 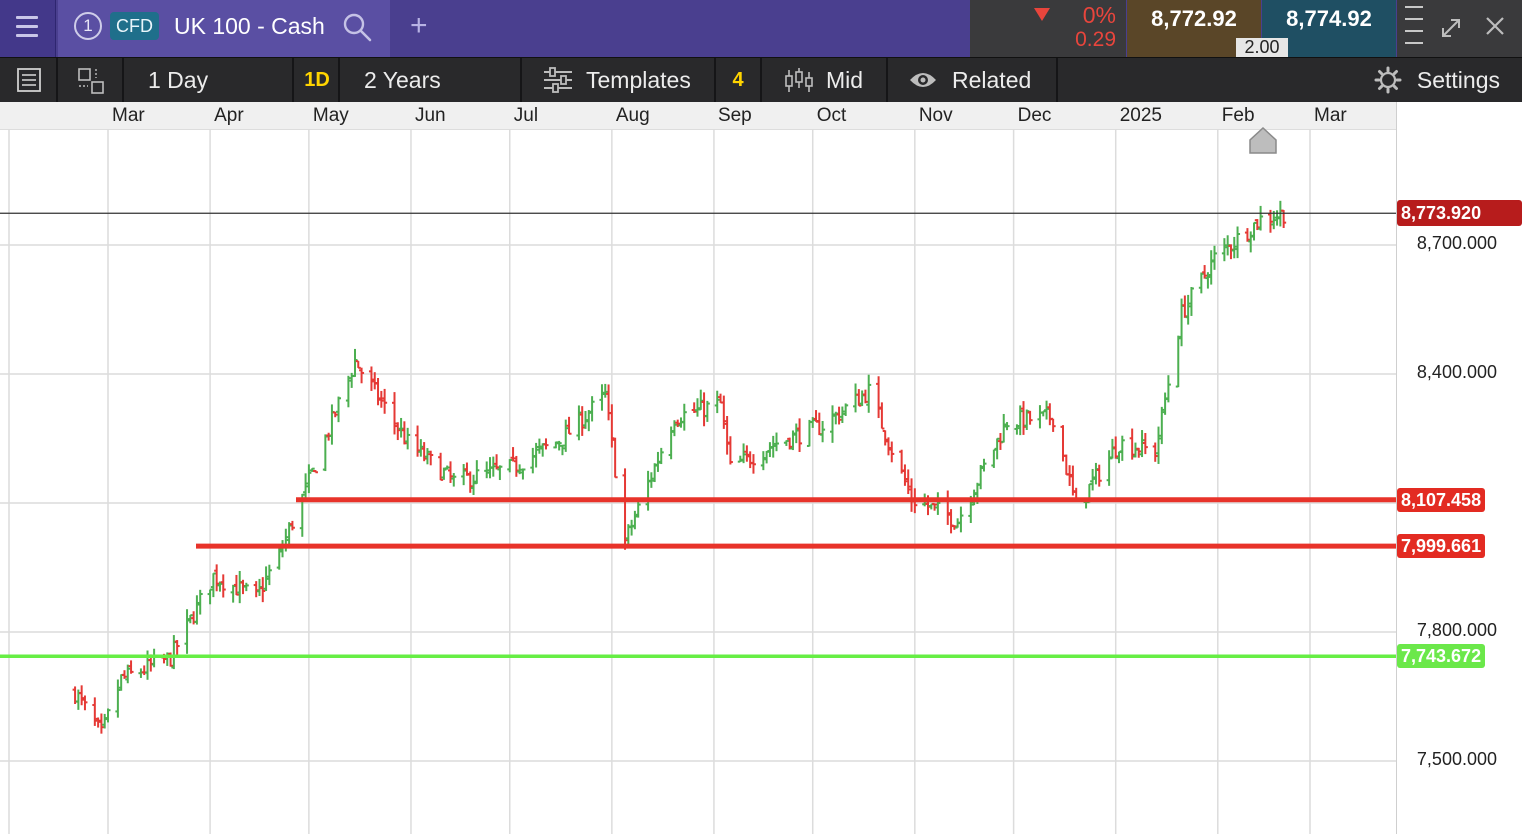 I want to click on level-price-tag: 7,999.661, so click(x=1441, y=546).